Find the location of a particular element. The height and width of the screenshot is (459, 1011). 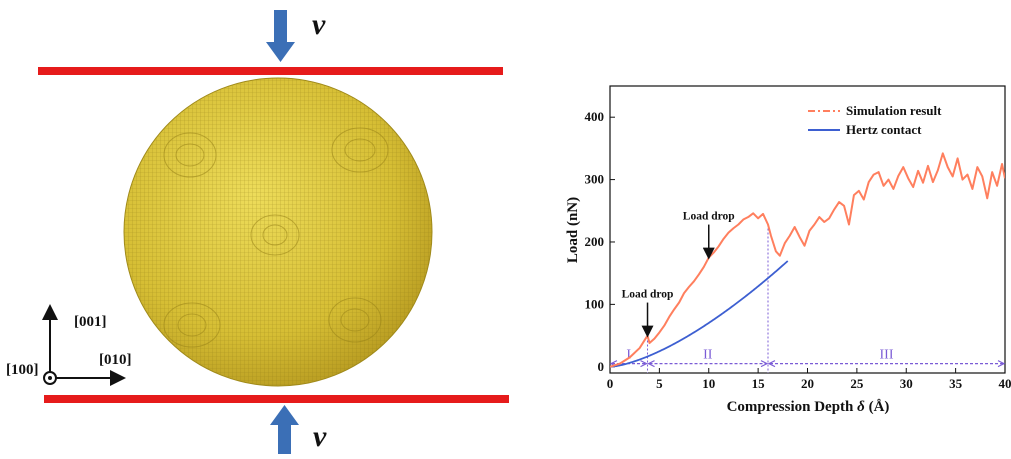

x-tick-label: 0 is located at coordinates (610, 383).